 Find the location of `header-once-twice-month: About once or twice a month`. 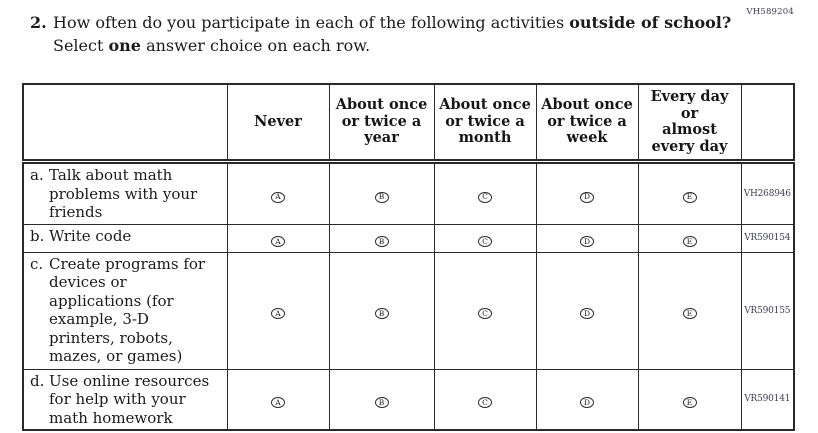

header-once-twice-month: About once or twice a month is located at coordinates (485, 123).